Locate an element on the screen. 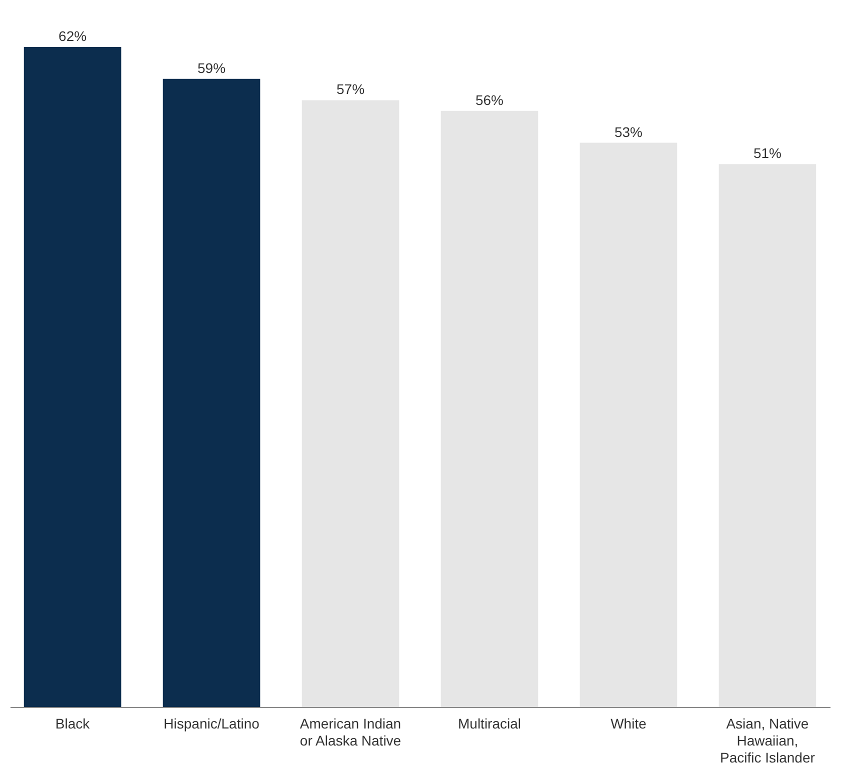 The height and width of the screenshot is (765, 843). x-tick-label: White is located at coordinates (628, 724).